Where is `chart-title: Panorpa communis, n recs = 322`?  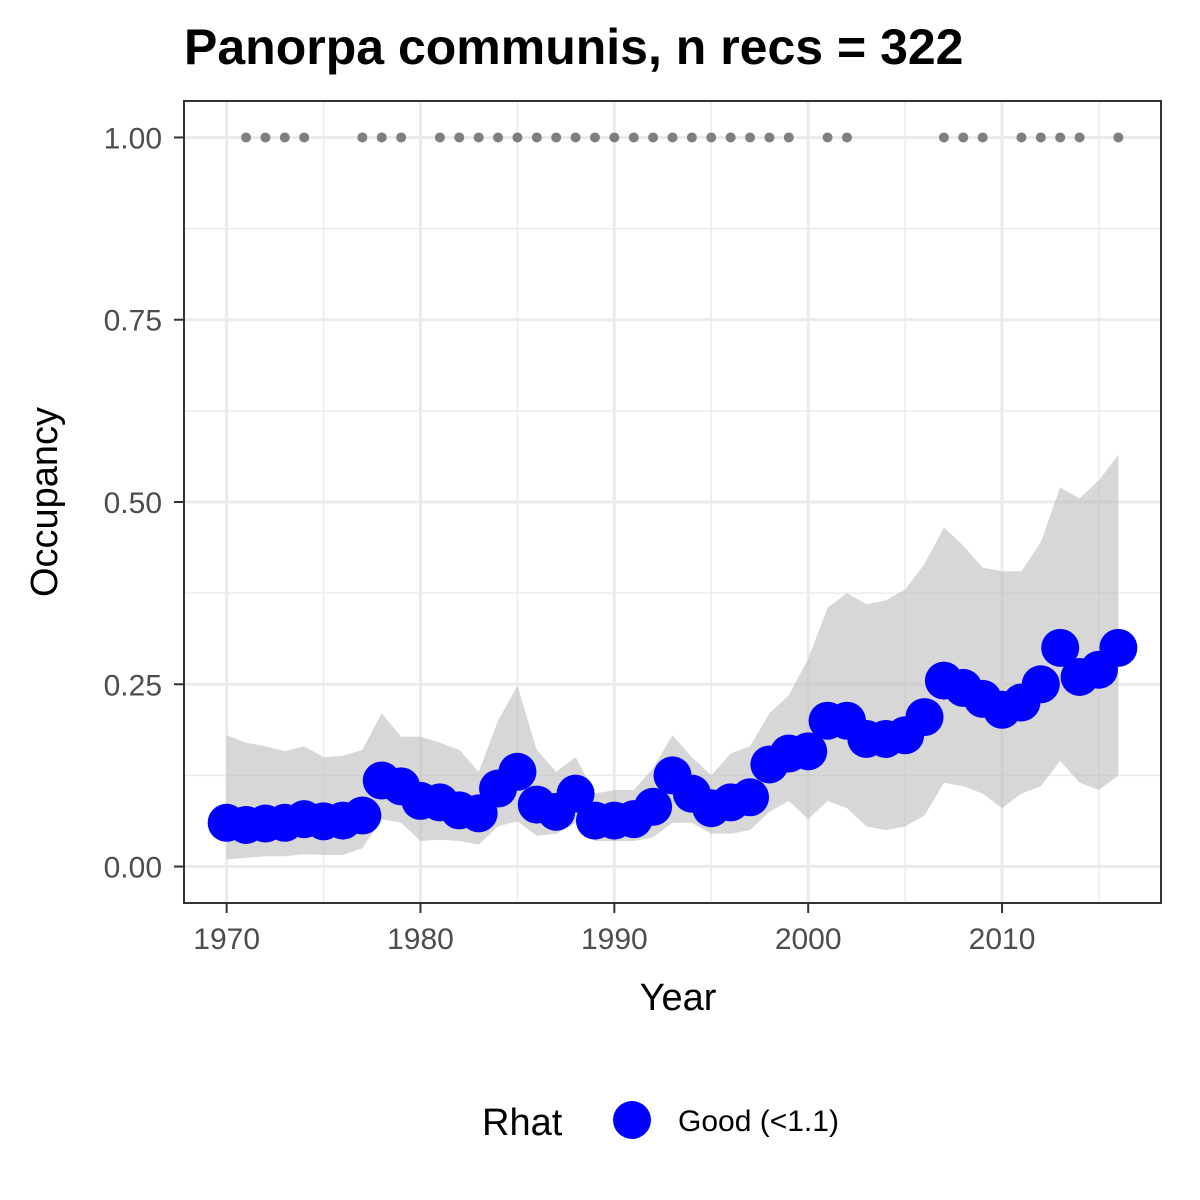 chart-title: Panorpa communis, n recs = 322 is located at coordinates (574, 47).